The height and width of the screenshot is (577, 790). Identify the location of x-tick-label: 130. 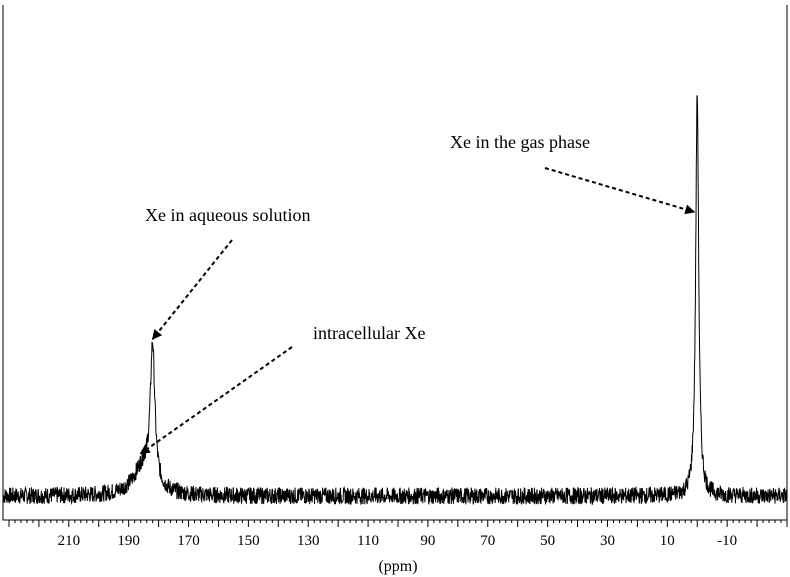
(308, 541).